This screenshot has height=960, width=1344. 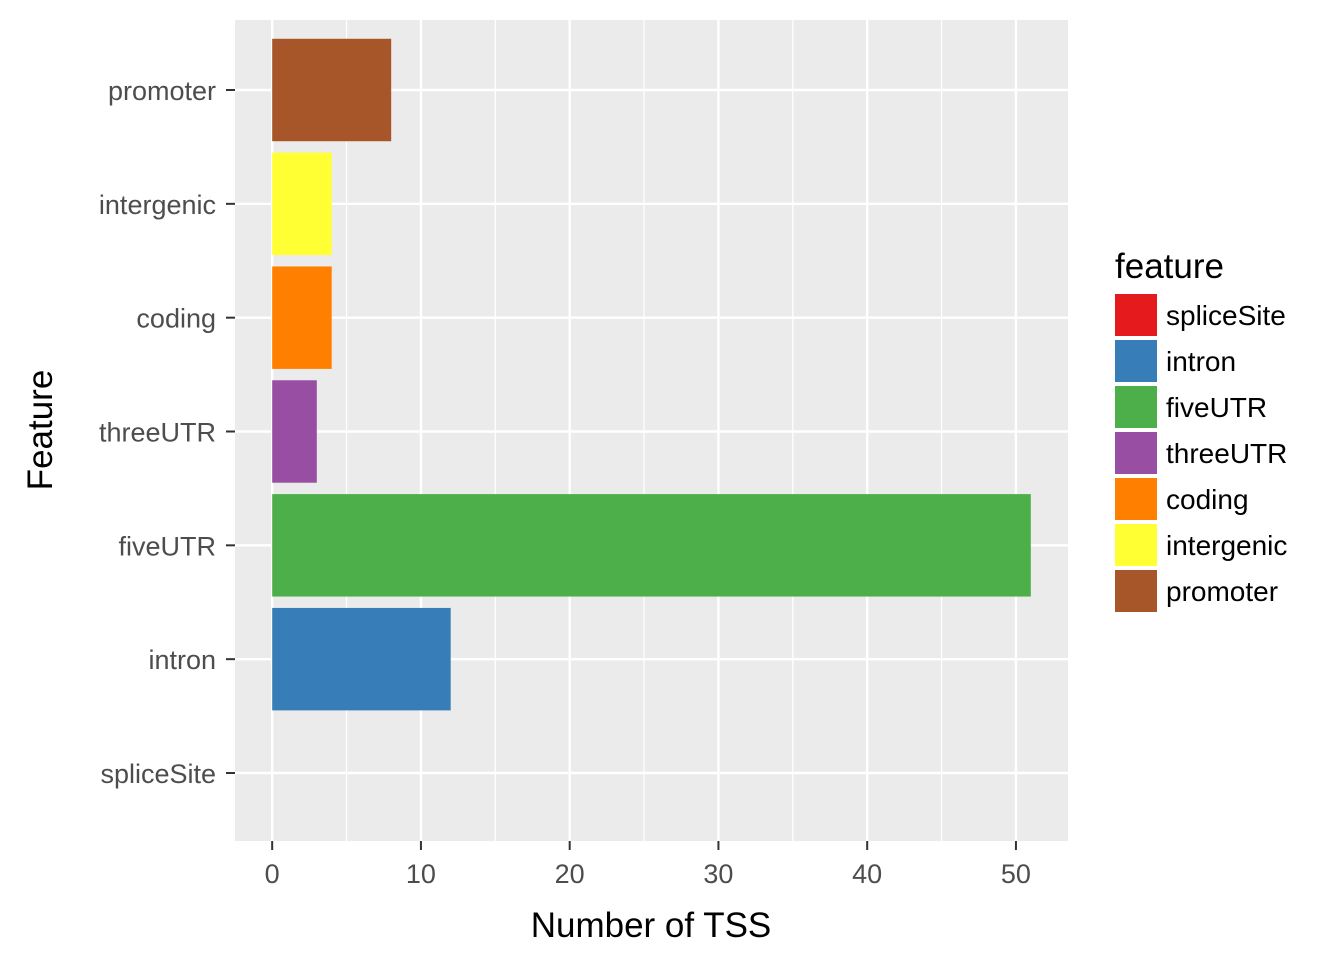 I want to click on y-tick-label: coding, so click(x=176, y=319).